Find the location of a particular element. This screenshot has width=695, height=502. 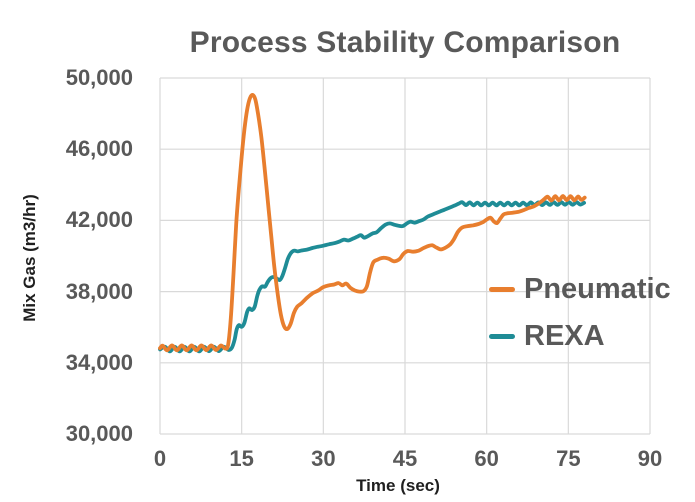

y-tick-label: 42,000 is located at coordinates (99, 220).